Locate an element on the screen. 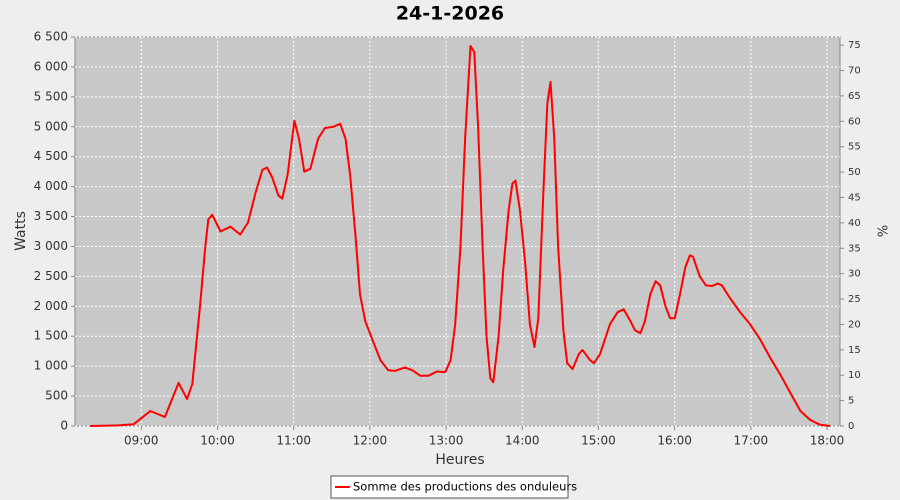 This screenshot has width=900, height=500. y2-tick-label: 75 is located at coordinates (854, 45).